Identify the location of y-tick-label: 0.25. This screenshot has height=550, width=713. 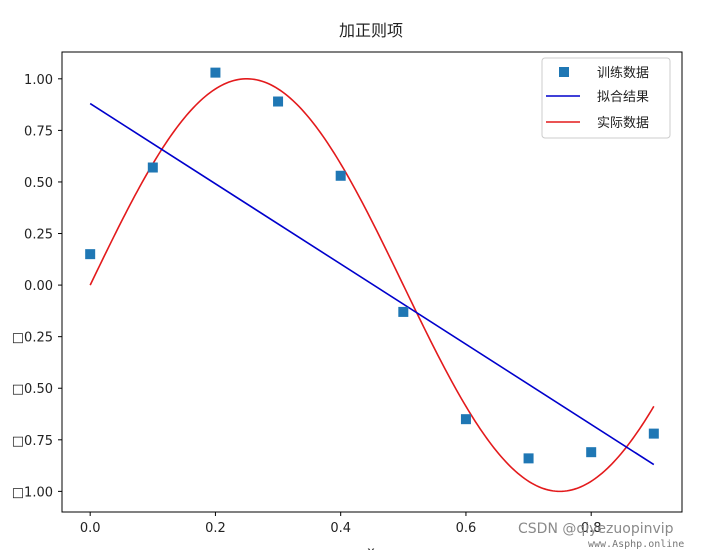
(38, 235).